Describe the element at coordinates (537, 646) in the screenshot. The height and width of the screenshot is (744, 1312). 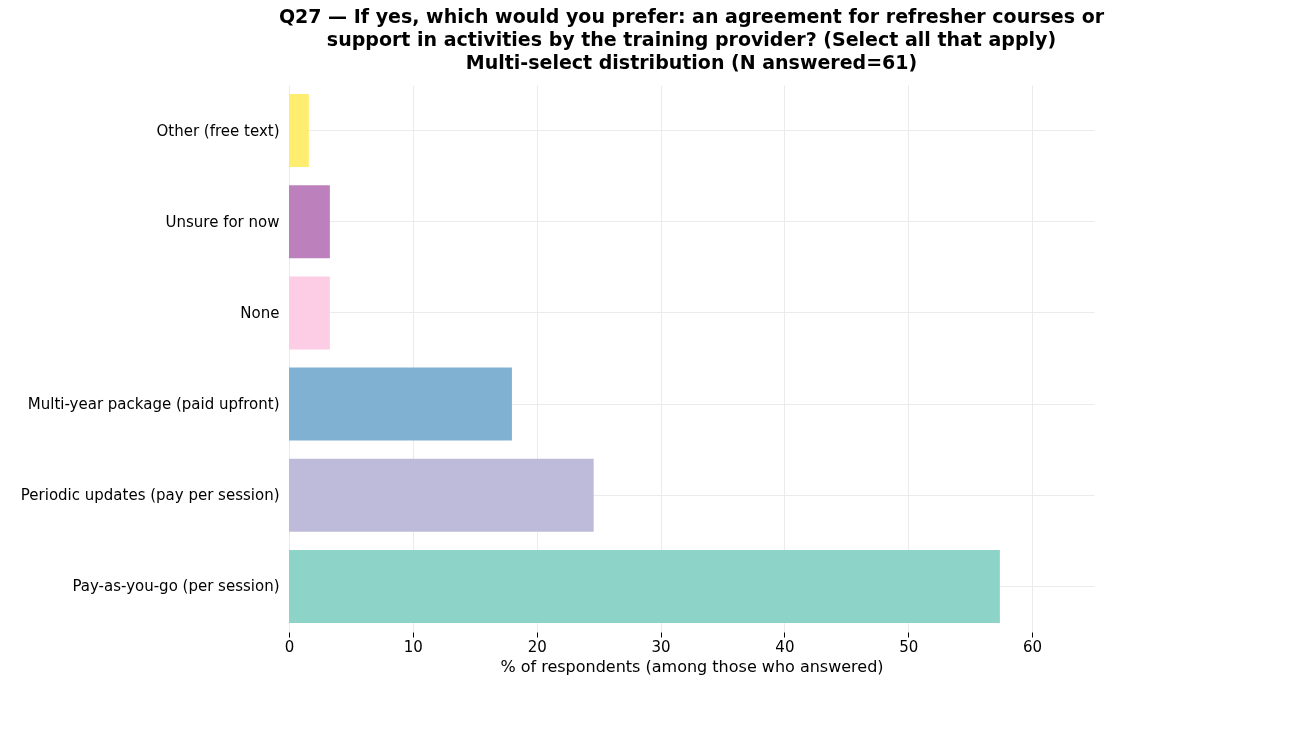
I see `x-tick-label: 20` at that location.